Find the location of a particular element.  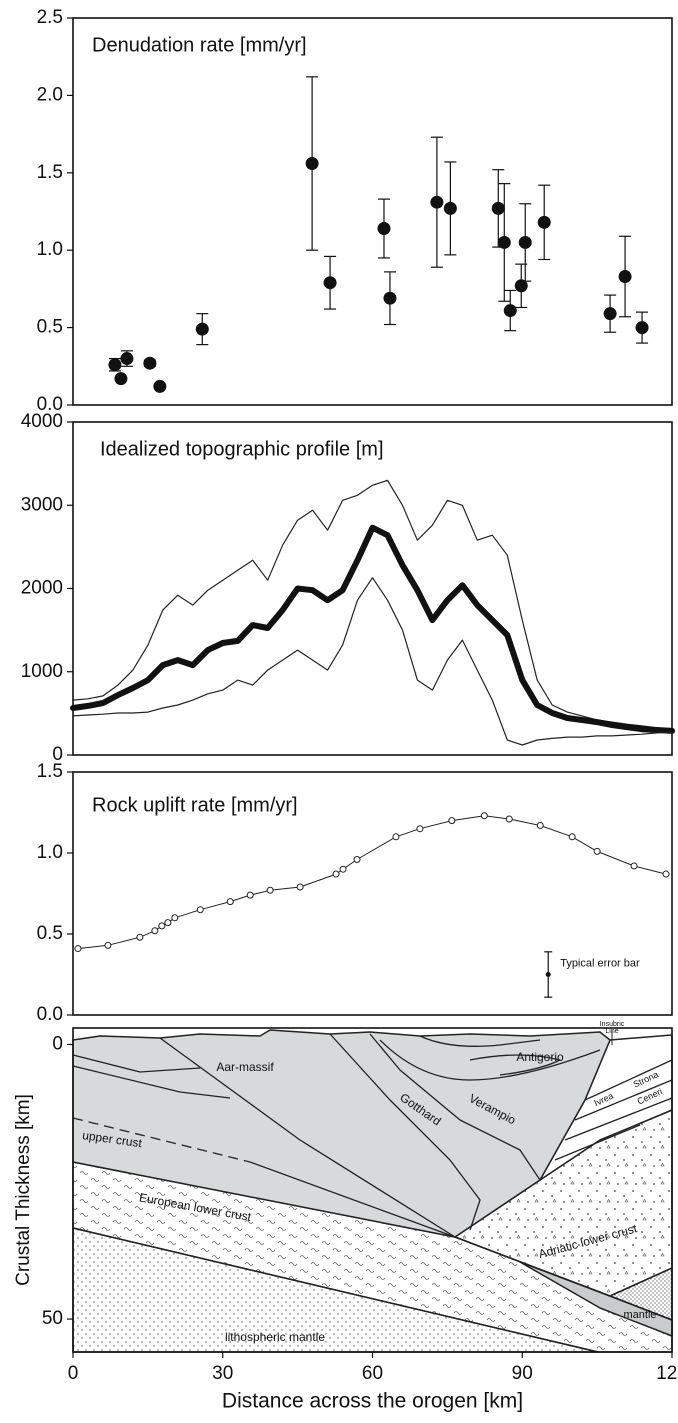

upper-crust-area is located at coordinates (341, 1133).